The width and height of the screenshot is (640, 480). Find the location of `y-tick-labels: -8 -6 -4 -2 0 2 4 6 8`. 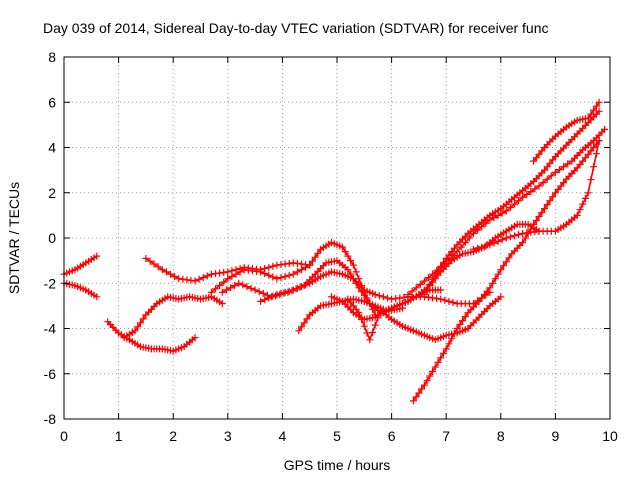

y-tick-labels: -8 -6 -4 -2 0 2 4 6 8 is located at coordinates (50, 238).